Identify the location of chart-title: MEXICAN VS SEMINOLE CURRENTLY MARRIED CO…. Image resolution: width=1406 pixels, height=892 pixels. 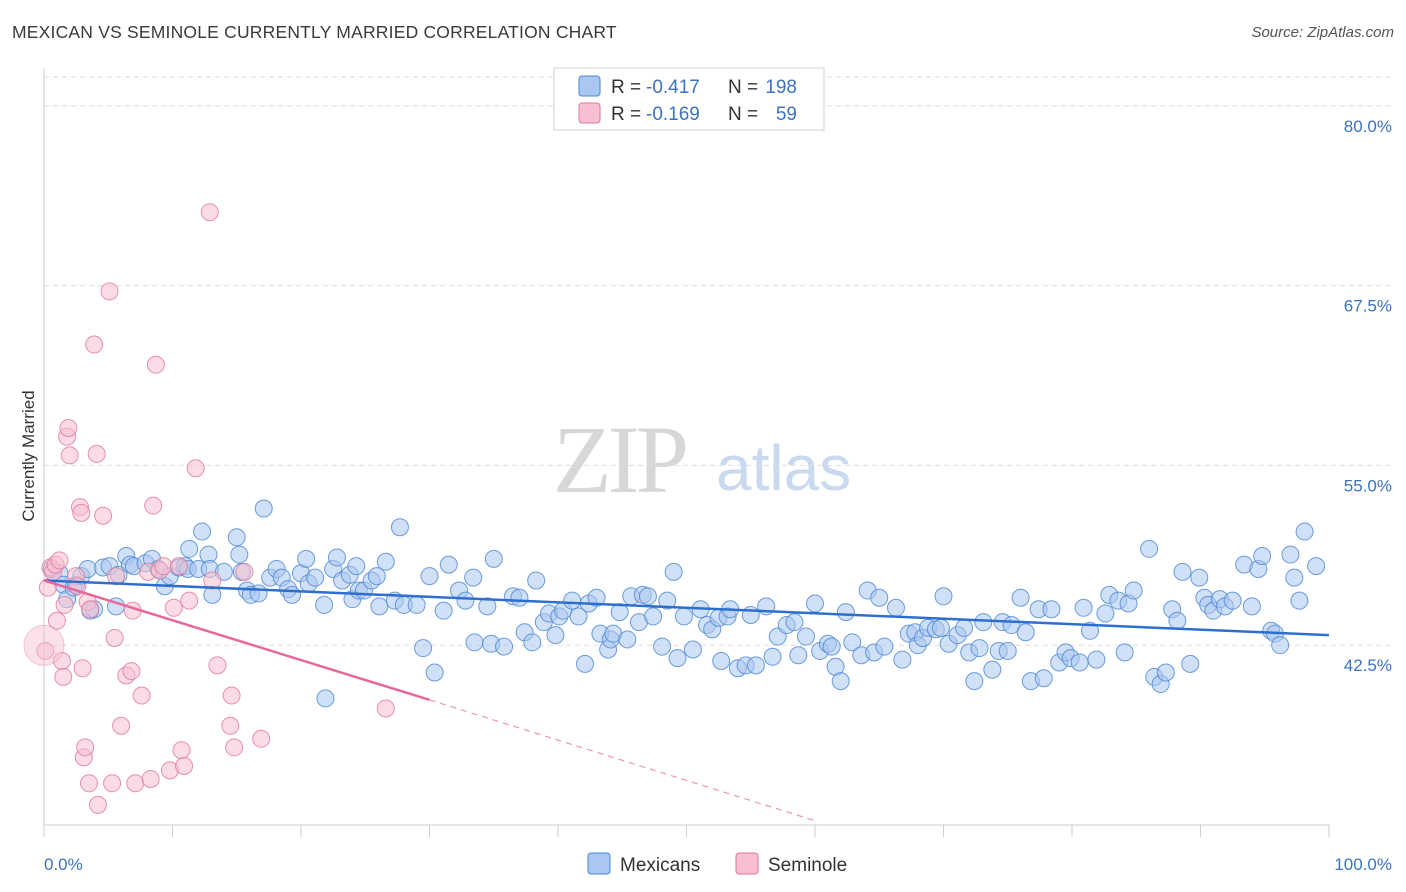
(314, 32).